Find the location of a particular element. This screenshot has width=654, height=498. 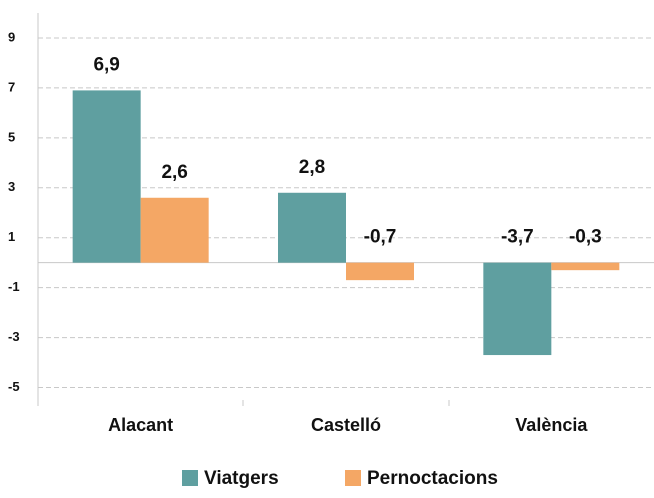

x-tick-label: Castelló is located at coordinates (346, 425).